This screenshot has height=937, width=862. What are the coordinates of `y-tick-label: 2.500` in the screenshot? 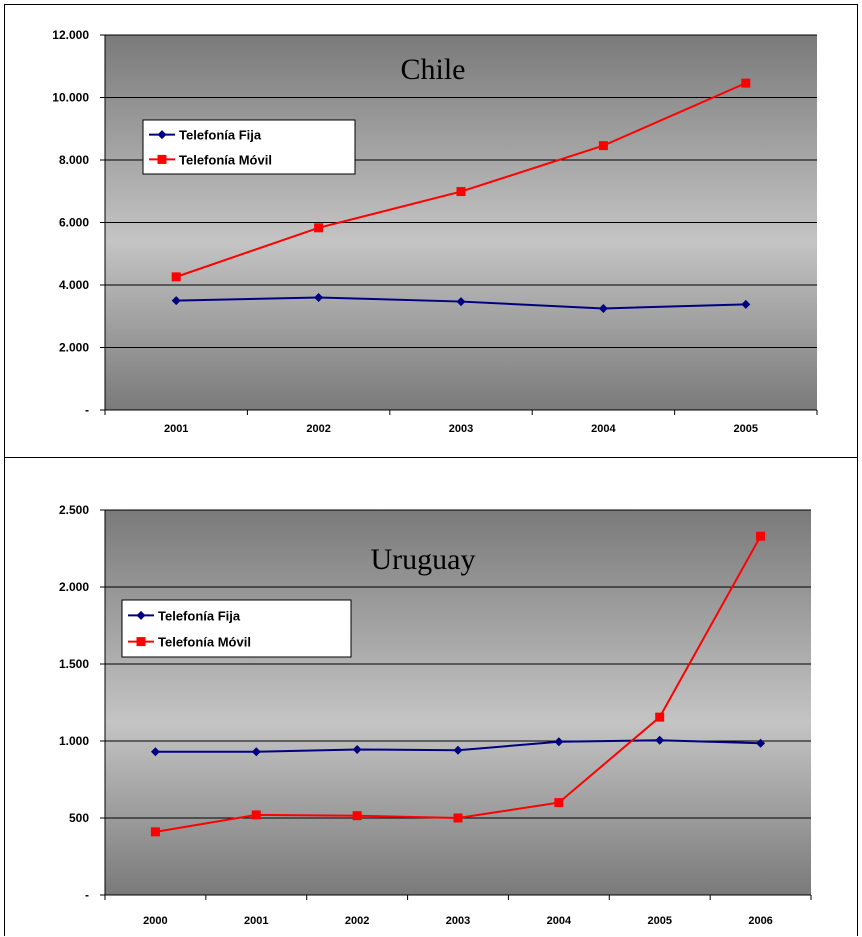 It's located at (74, 510).